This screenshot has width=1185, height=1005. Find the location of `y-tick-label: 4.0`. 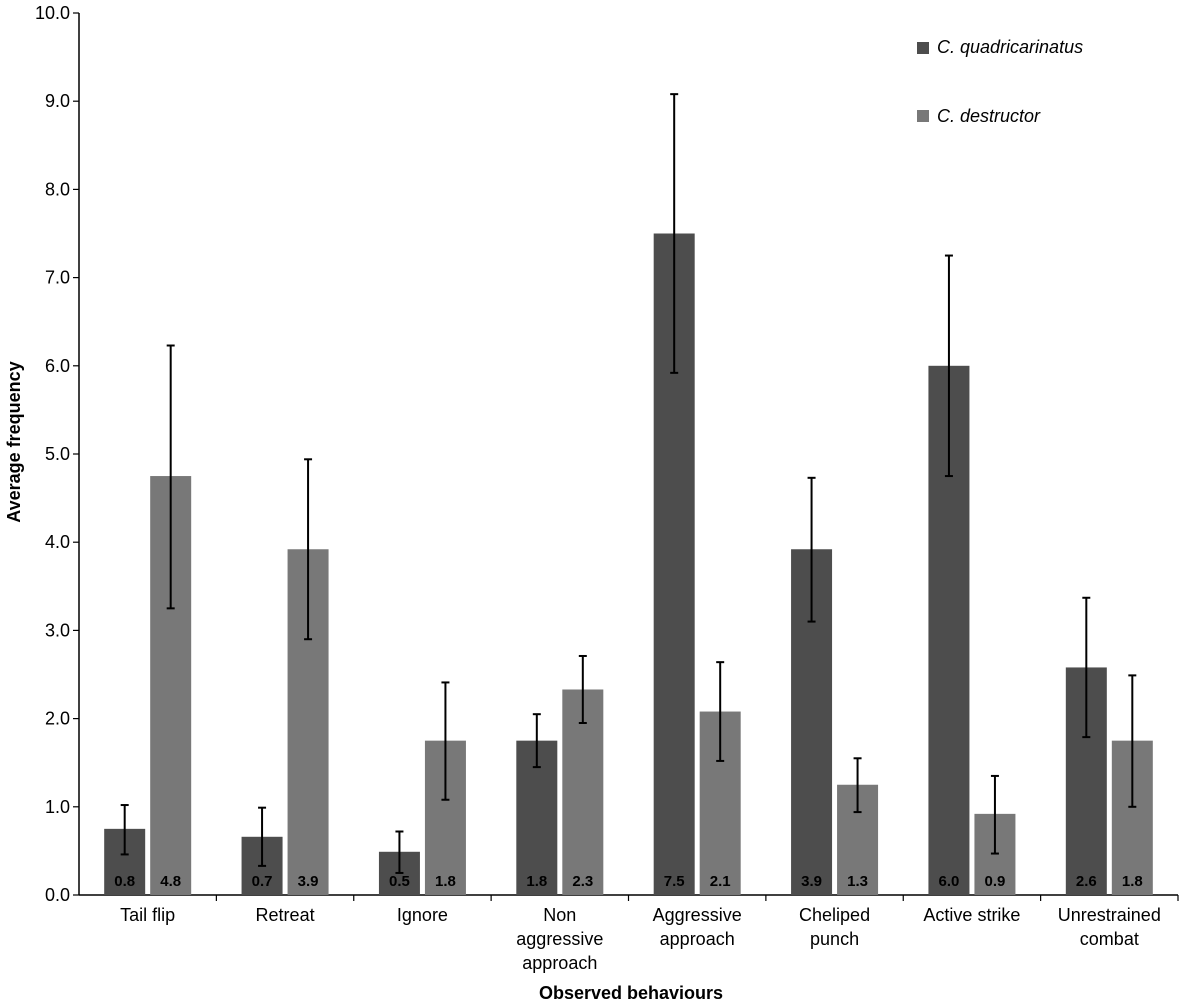

y-tick-label: 4.0 is located at coordinates (57, 542).